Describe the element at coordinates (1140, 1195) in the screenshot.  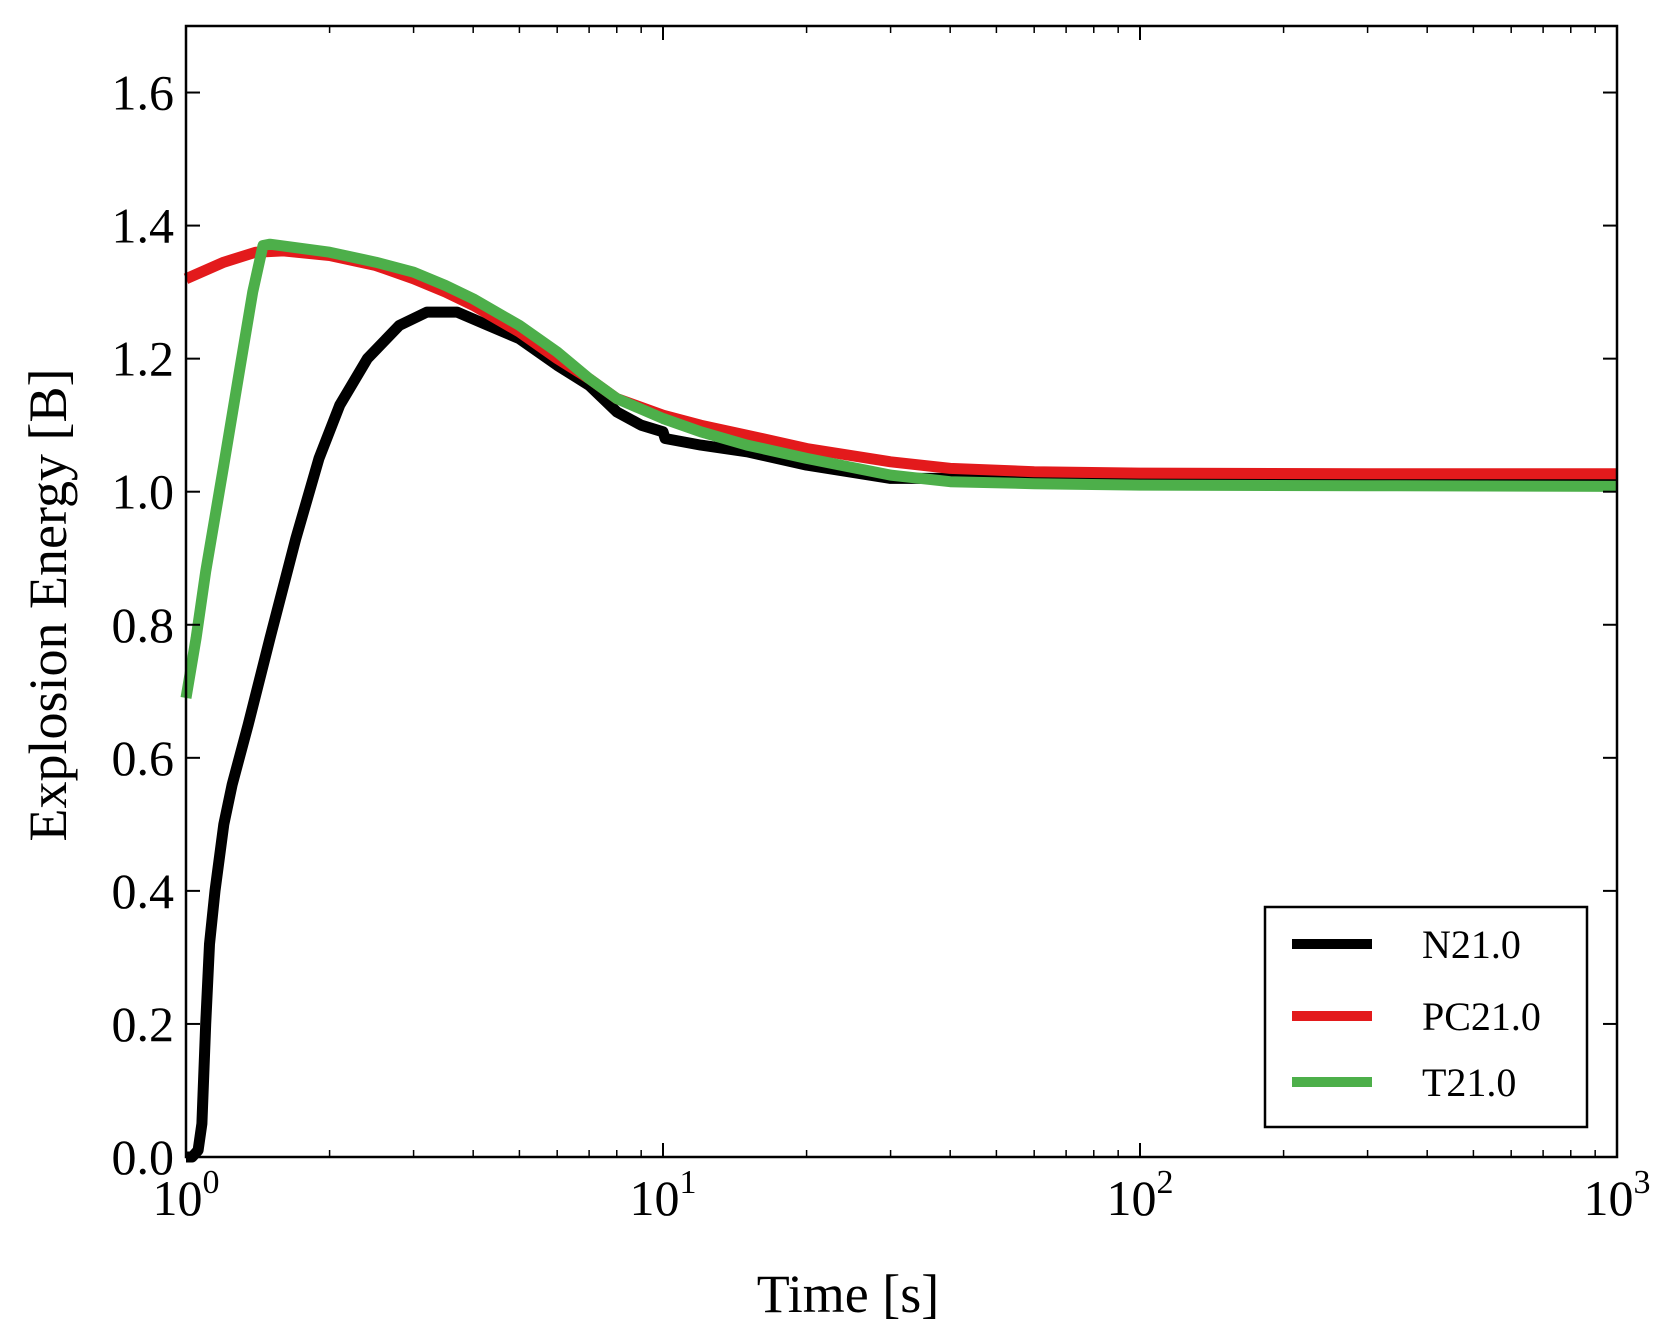
I see `x-tick-label: 10²` at that location.